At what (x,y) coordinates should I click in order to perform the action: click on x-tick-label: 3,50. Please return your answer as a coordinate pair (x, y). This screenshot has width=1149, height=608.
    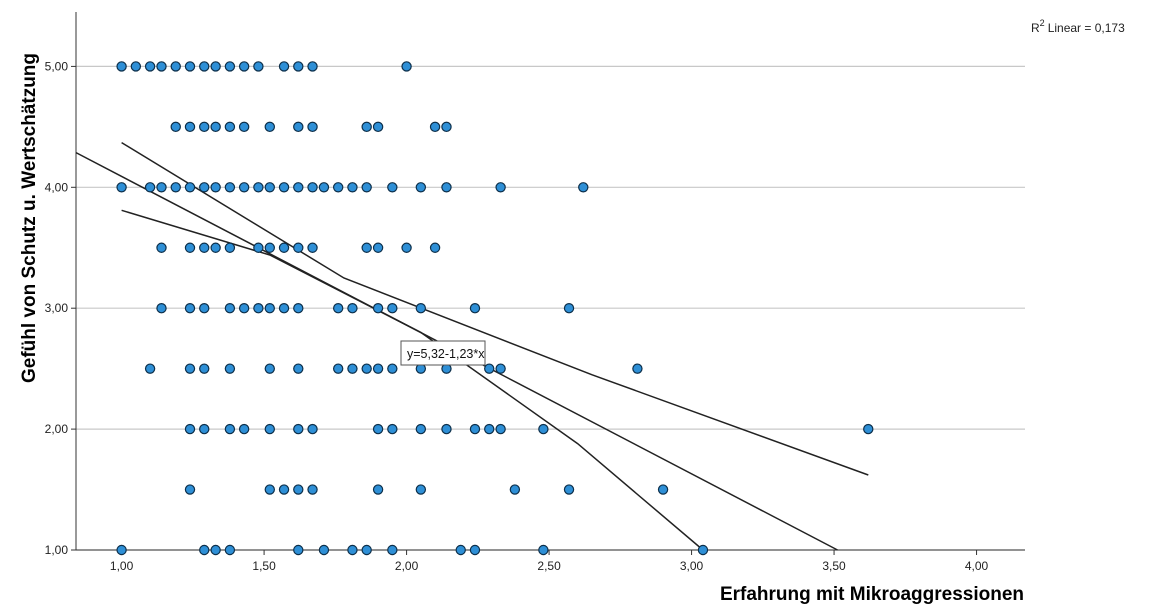
    Looking at the image, I should click on (834, 566).